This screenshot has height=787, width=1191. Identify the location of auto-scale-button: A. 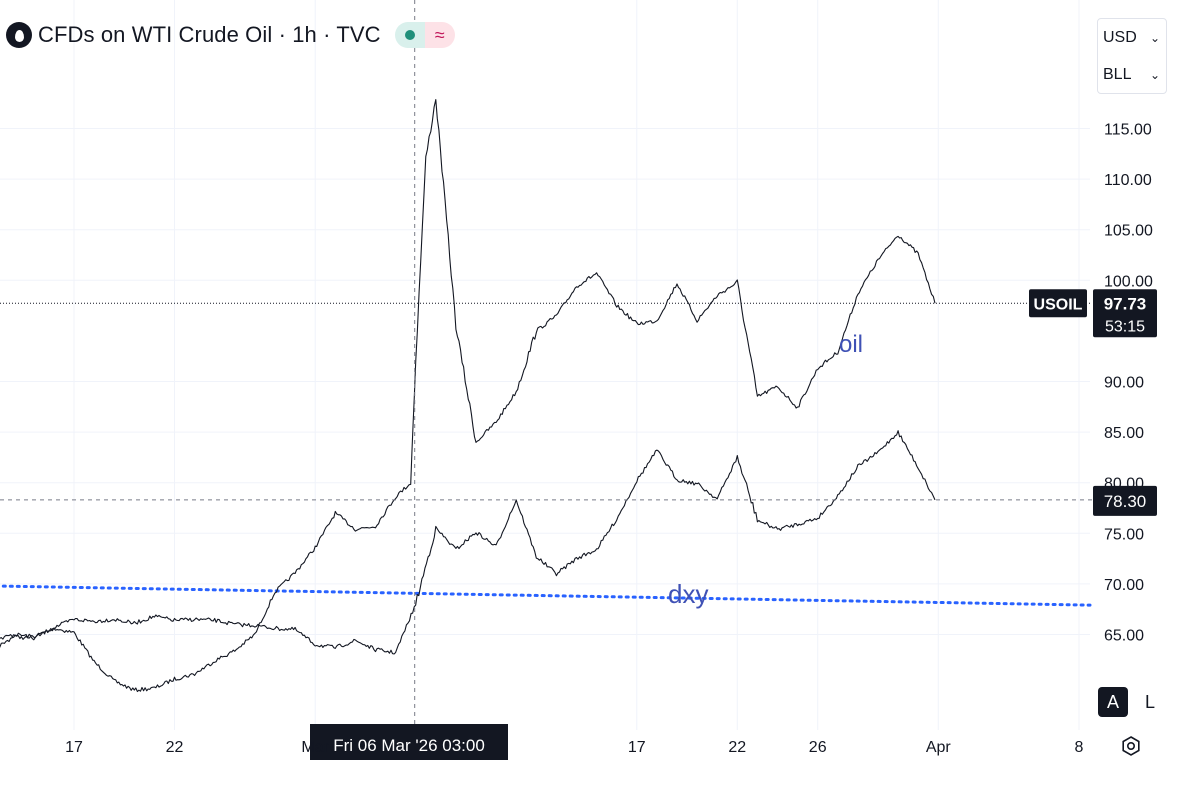
(1113, 702).